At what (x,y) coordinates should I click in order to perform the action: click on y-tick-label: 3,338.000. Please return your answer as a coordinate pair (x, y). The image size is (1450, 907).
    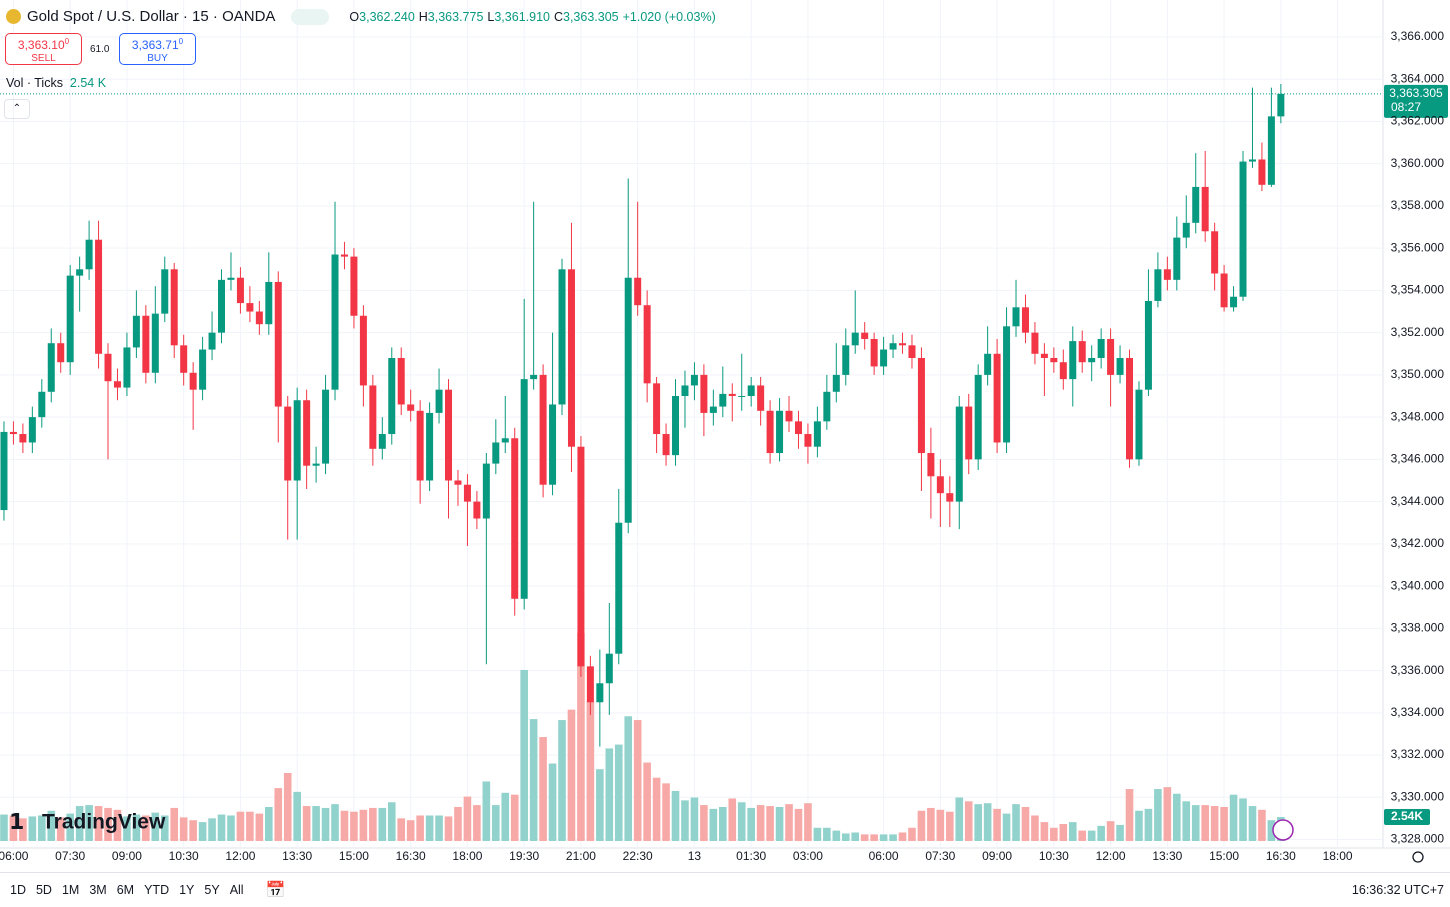
    Looking at the image, I should click on (1418, 628).